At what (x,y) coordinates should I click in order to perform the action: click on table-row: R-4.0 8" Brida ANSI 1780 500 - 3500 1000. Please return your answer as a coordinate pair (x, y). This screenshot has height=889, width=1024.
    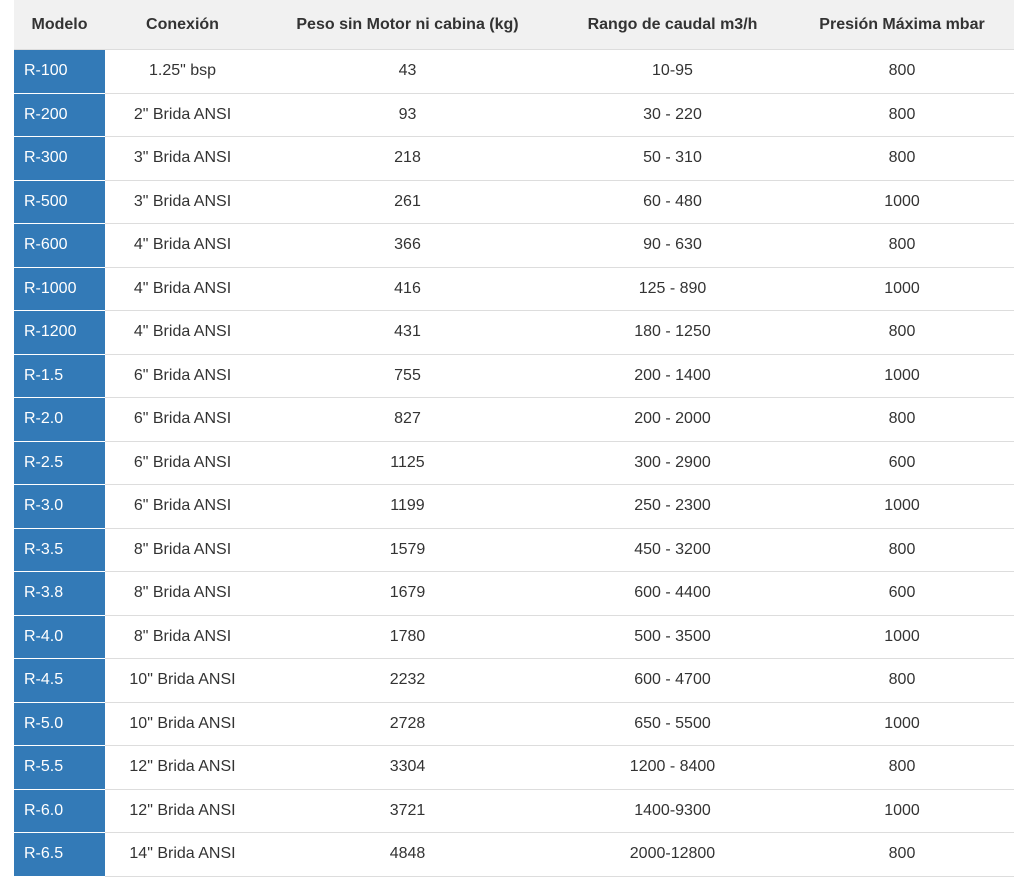
    Looking at the image, I should click on (514, 637).